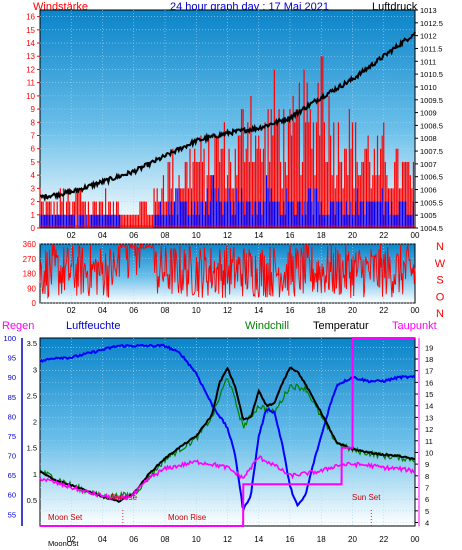 The width and height of the screenshot is (462, 550). Describe the element at coordinates (30, 259) in the screenshot. I see `direction-y-tick-label: 270` at that location.